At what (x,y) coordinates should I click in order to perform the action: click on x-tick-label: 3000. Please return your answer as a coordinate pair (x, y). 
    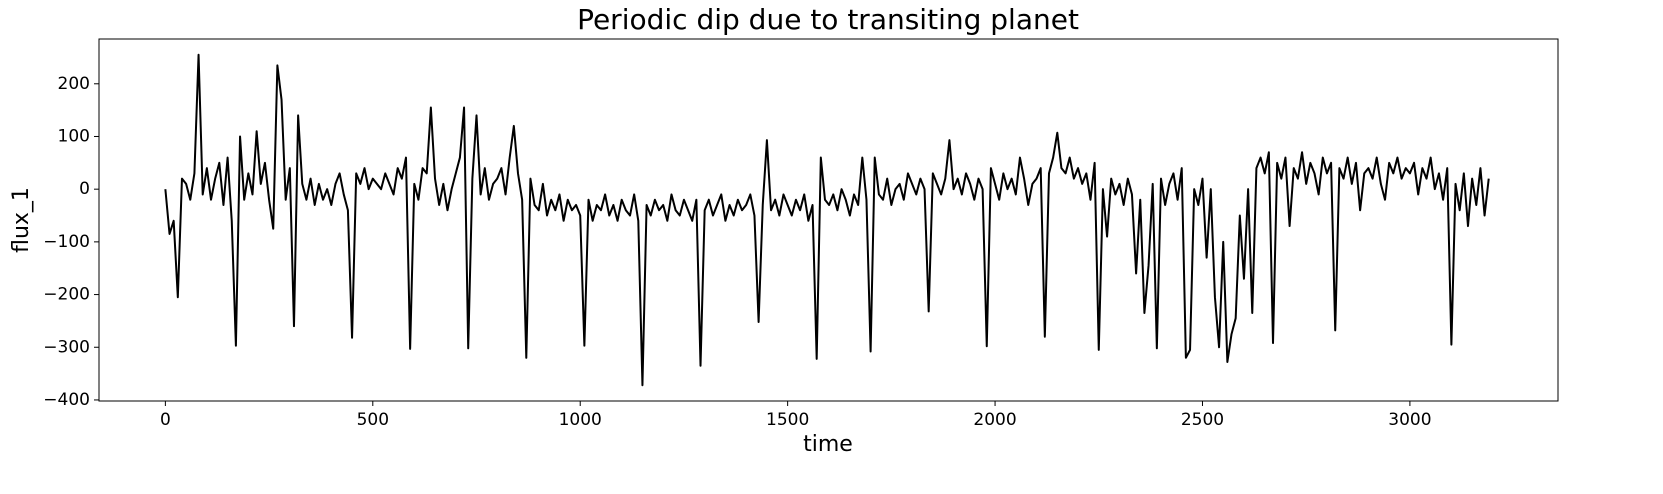
    Looking at the image, I should click on (1409, 420).